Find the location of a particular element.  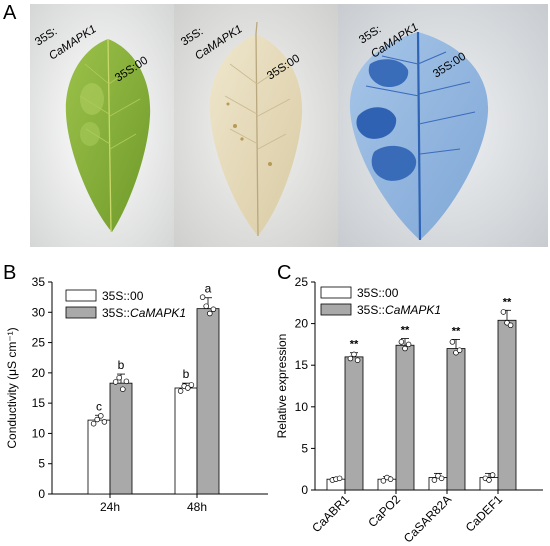

panel-letter-c: C is located at coordinates (284, 273).